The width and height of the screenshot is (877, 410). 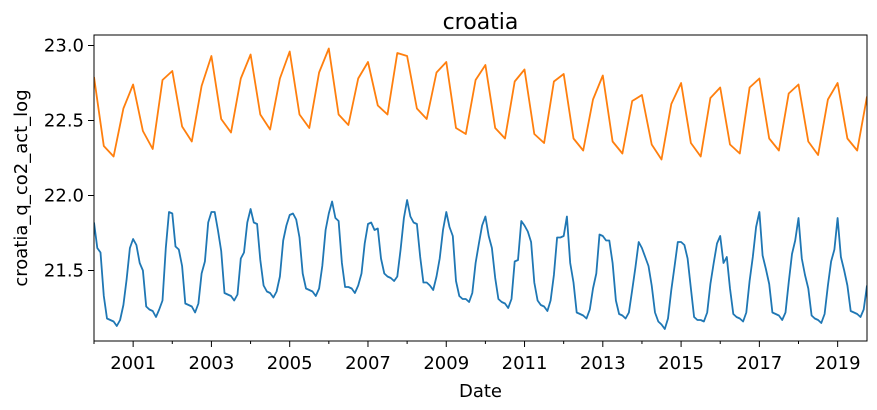 I want to click on x-tick-label: 2019, so click(x=838, y=363).